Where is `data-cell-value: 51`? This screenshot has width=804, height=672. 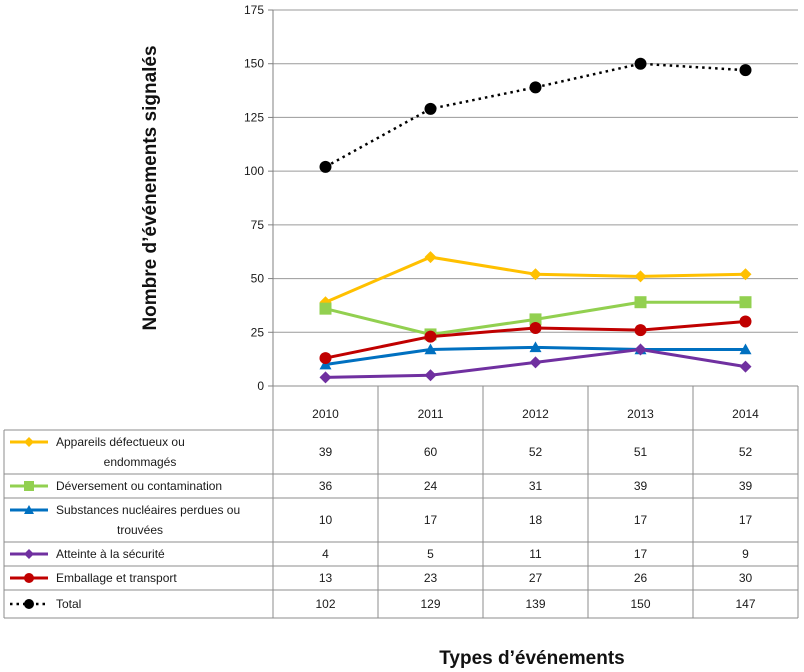 data-cell-value: 51 is located at coordinates (641, 452).